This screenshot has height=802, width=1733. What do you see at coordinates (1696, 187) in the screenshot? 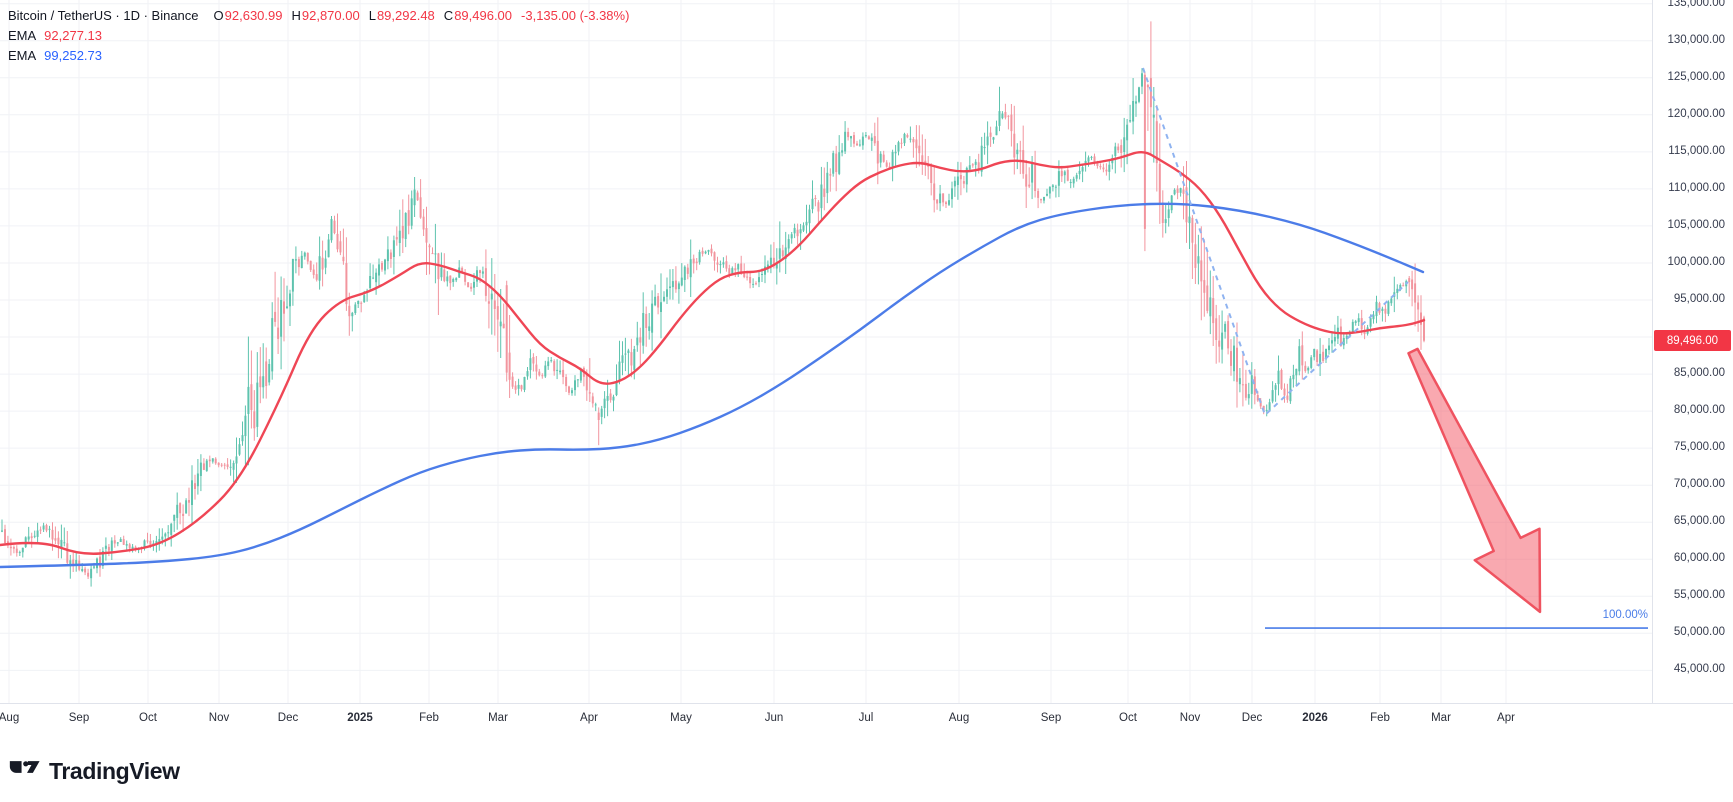
I see `price-tick-label: 110,000.00` at bounding box center [1696, 187].